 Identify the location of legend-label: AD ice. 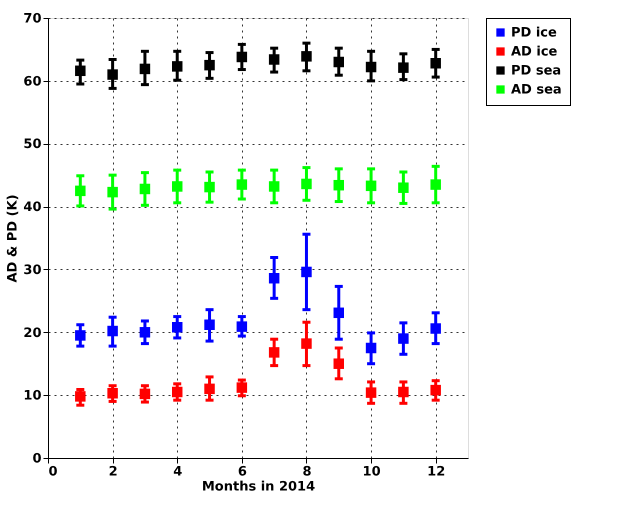
(534, 52).